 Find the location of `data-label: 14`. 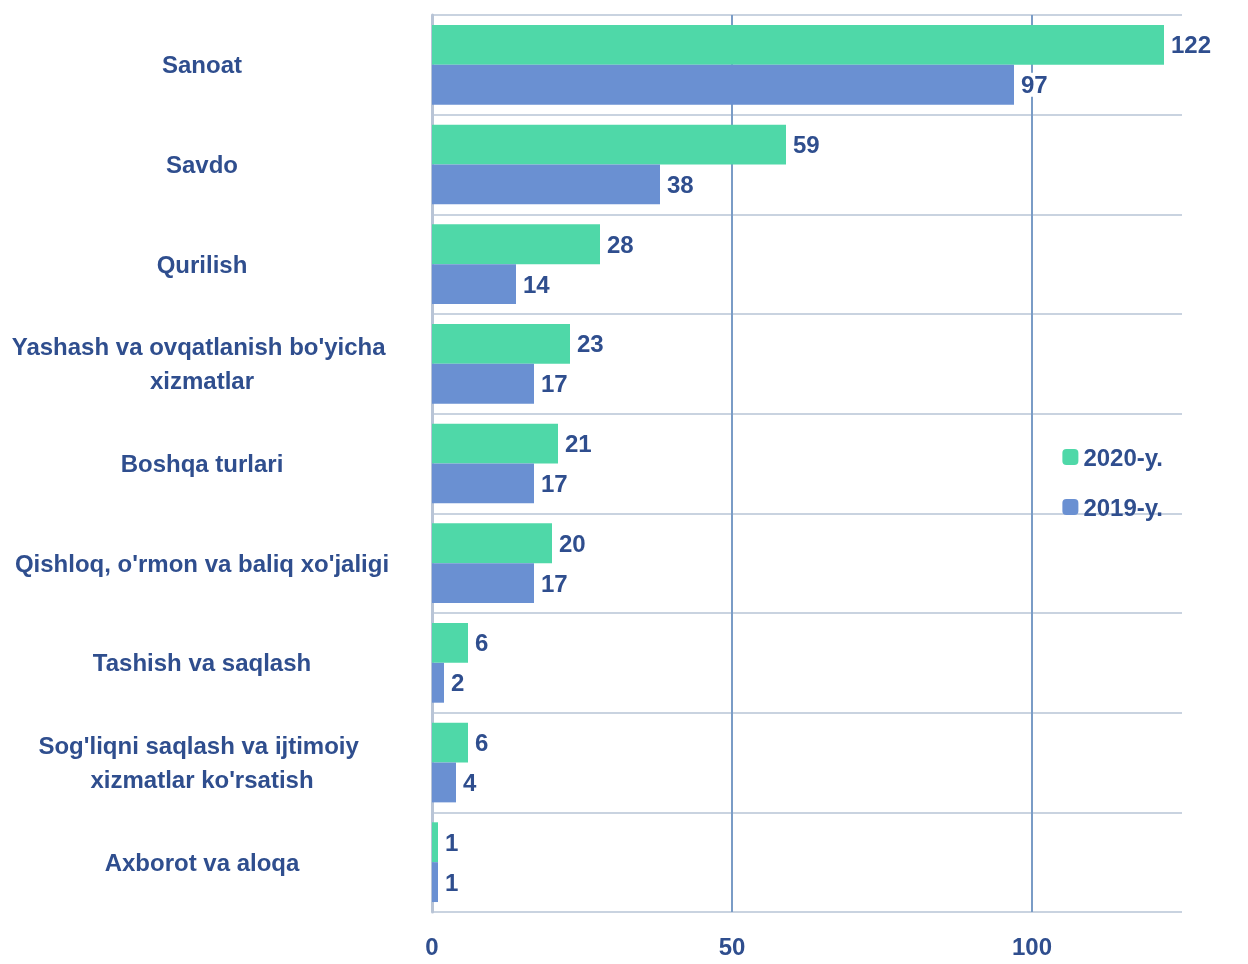

data-label: 14 is located at coordinates (537, 284).